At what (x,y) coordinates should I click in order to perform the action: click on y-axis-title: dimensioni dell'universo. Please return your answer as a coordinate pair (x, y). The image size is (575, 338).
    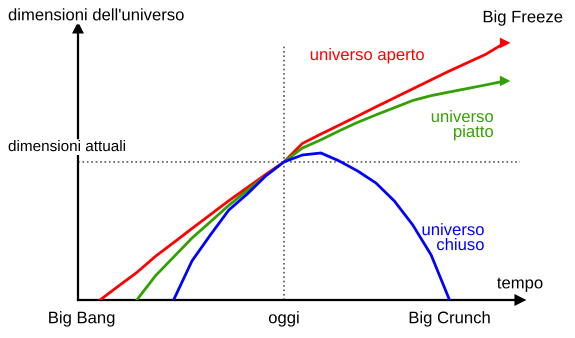
    Looking at the image, I should click on (96, 14).